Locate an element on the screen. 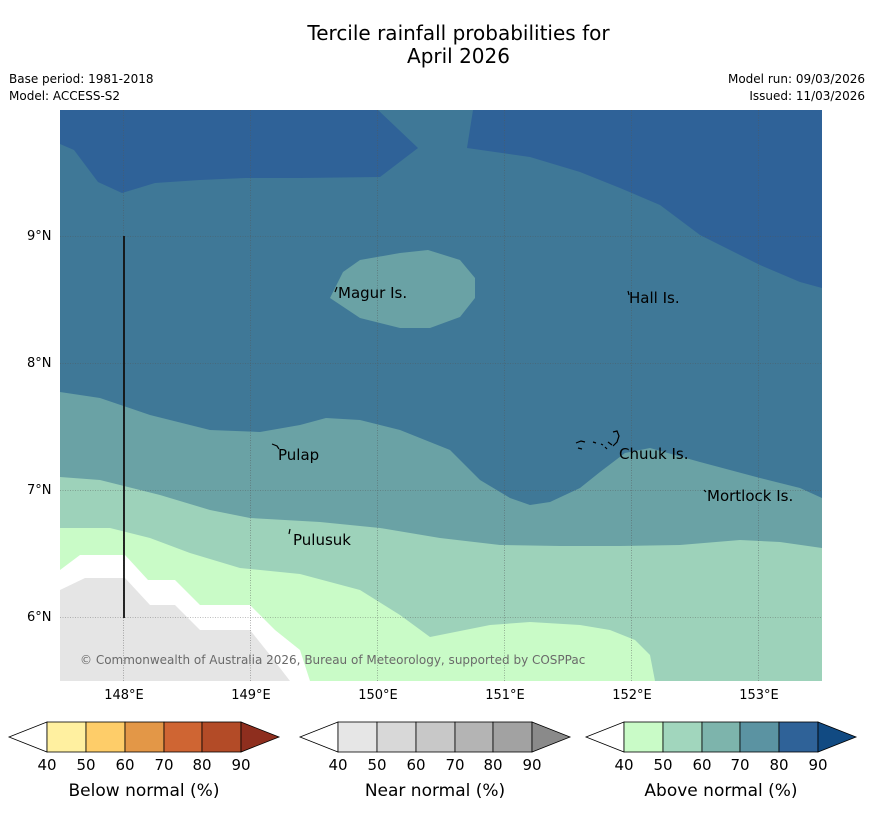 The width and height of the screenshot is (873, 816). label-chuuk: Chuuk Is. is located at coordinates (653, 454).